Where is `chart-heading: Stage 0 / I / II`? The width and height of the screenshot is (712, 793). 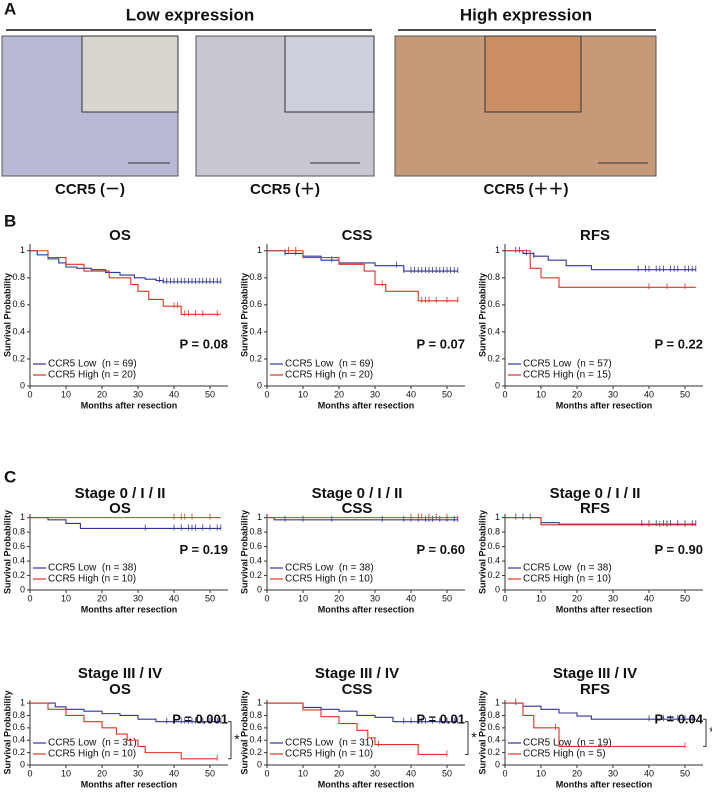
chart-heading: Stage 0 / I / II is located at coordinates (357, 493).